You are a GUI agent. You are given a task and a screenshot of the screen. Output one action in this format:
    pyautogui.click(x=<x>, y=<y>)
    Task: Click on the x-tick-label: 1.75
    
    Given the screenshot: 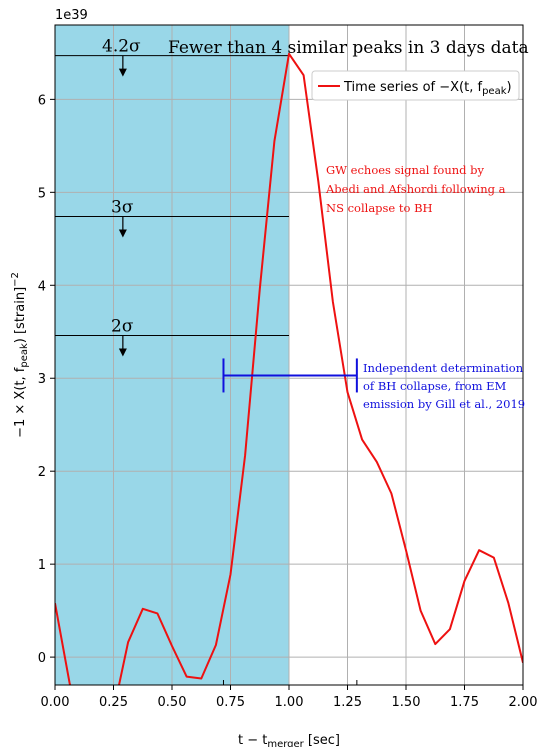 What is the action you would take?
    pyautogui.click(x=464, y=702)
    